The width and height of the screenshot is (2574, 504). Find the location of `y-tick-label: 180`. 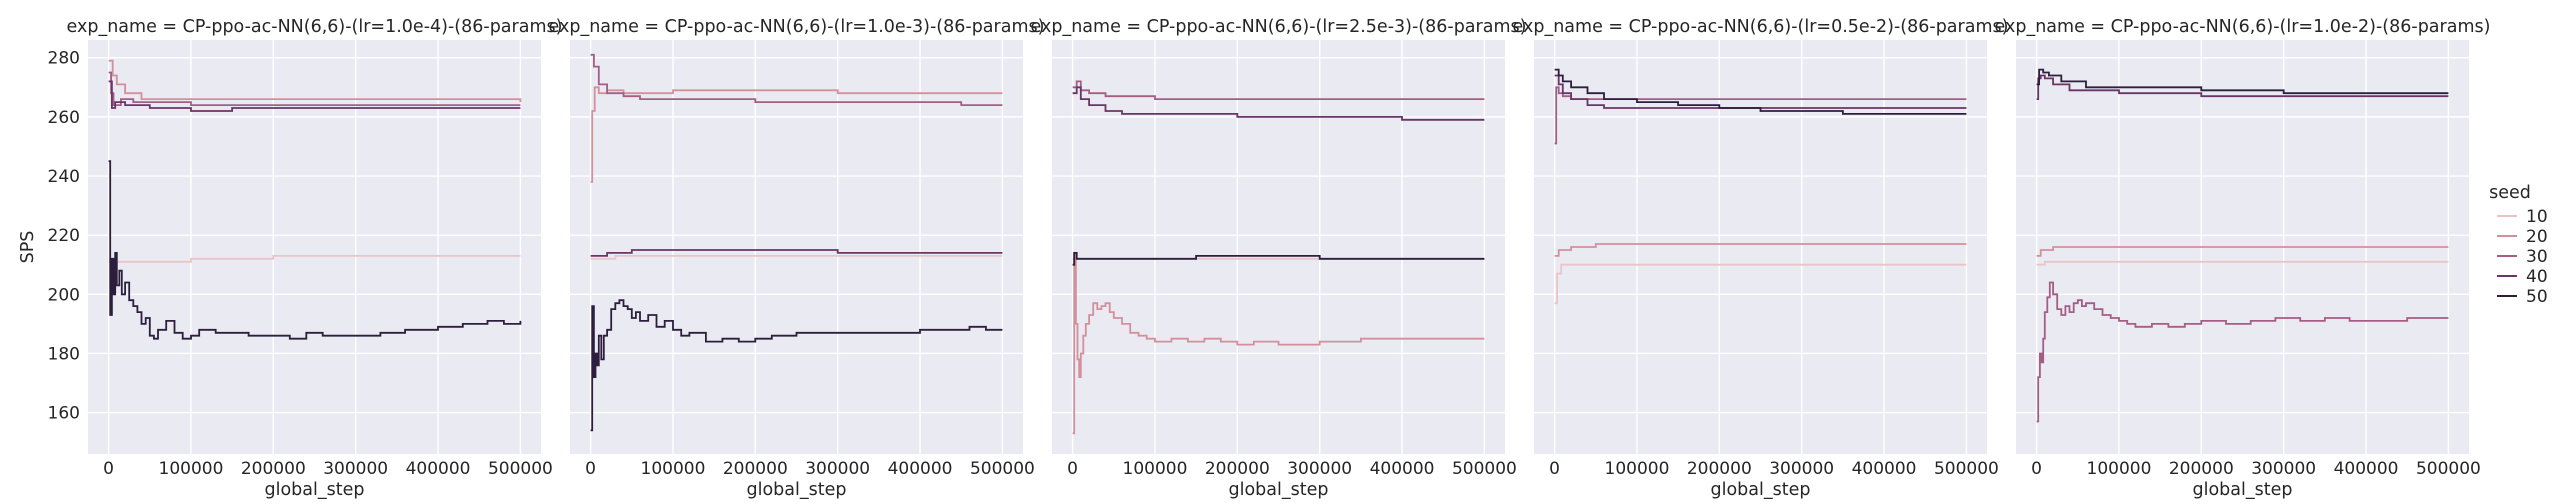

y-tick-label: 180 is located at coordinates (64, 354).